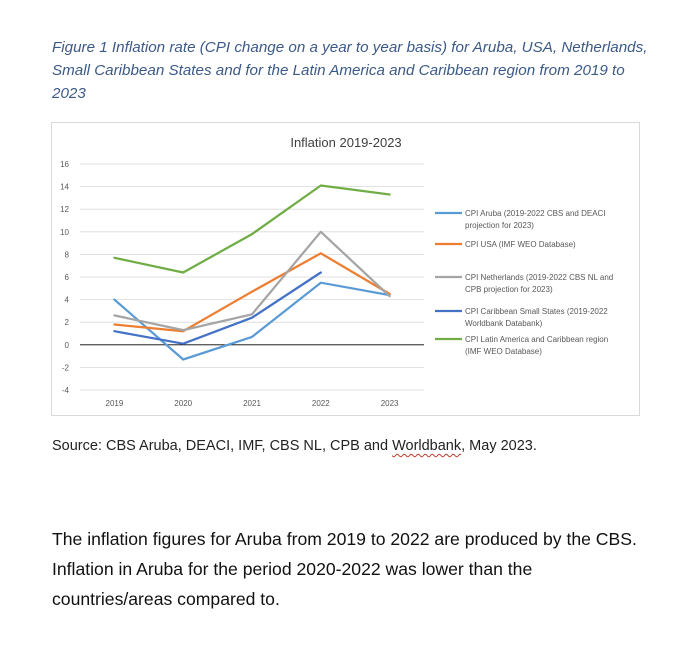 The width and height of the screenshot is (696, 650). What do you see at coordinates (390, 403) in the screenshot?
I see `x-tick-label: 2023` at bounding box center [390, 403].